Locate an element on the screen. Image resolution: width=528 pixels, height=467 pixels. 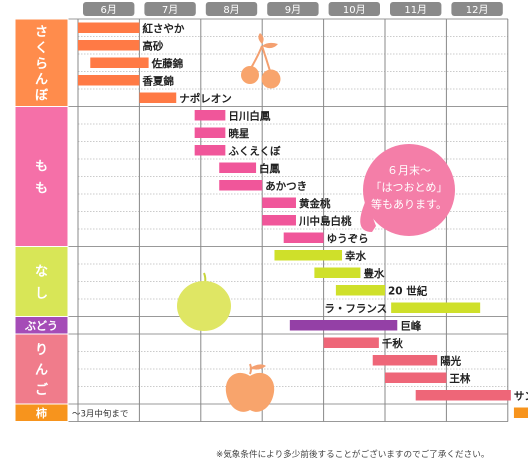
group-name: りんご is located at coordinates (42, 370).